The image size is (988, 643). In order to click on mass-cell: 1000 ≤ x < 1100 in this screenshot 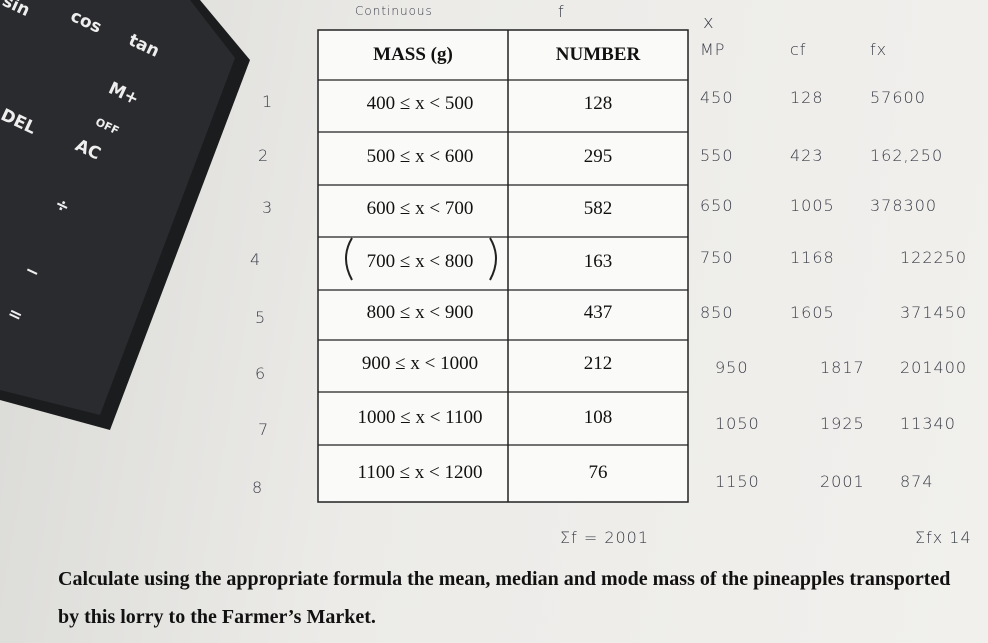, I will do `click(420, 417)`.